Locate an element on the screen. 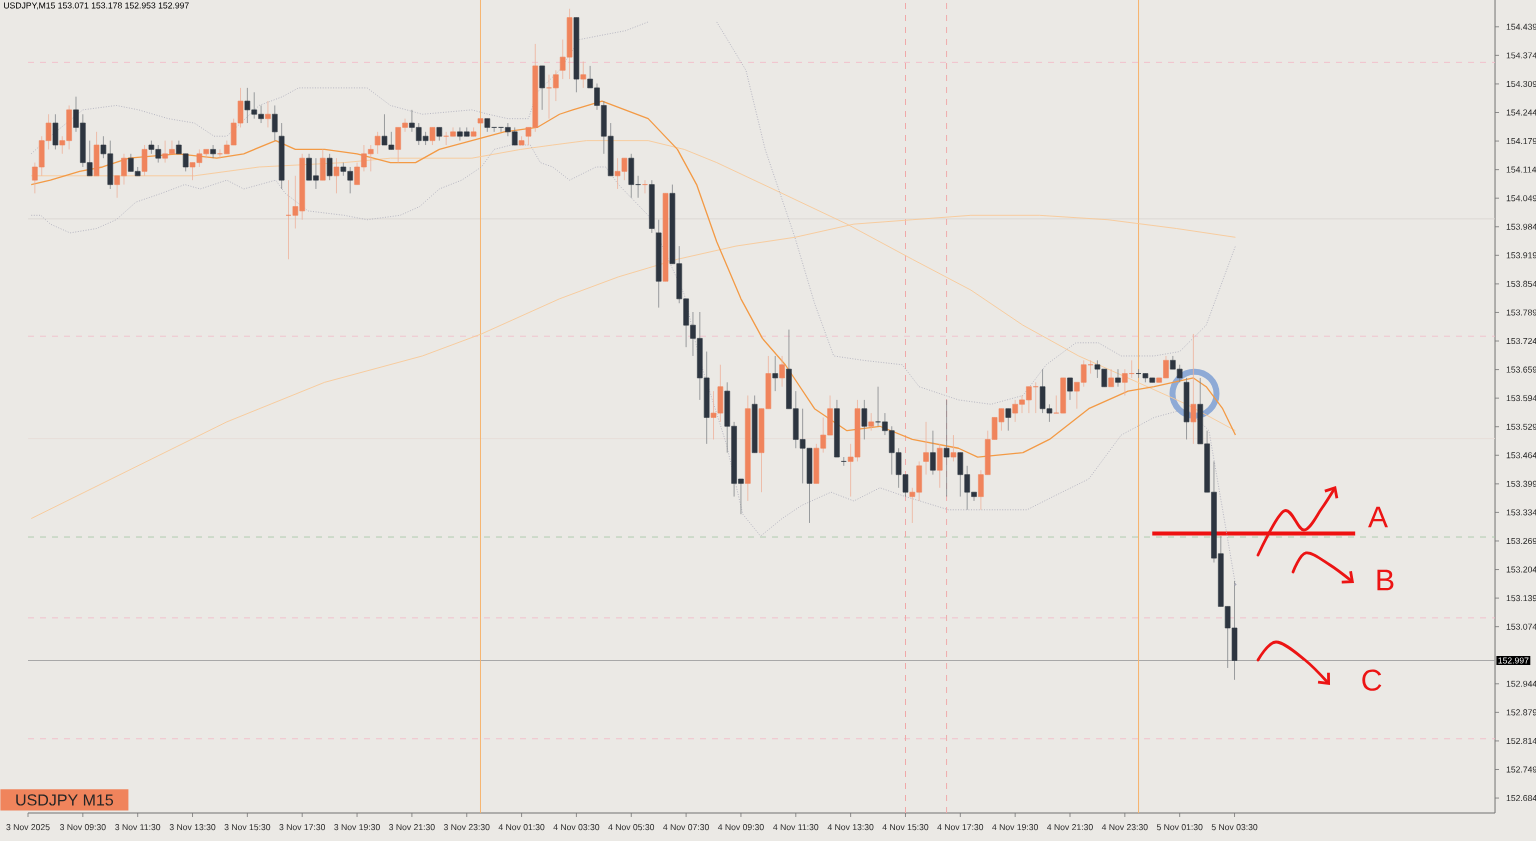  y-tick-label: 152.814 is located at coordinates (1521, 740).